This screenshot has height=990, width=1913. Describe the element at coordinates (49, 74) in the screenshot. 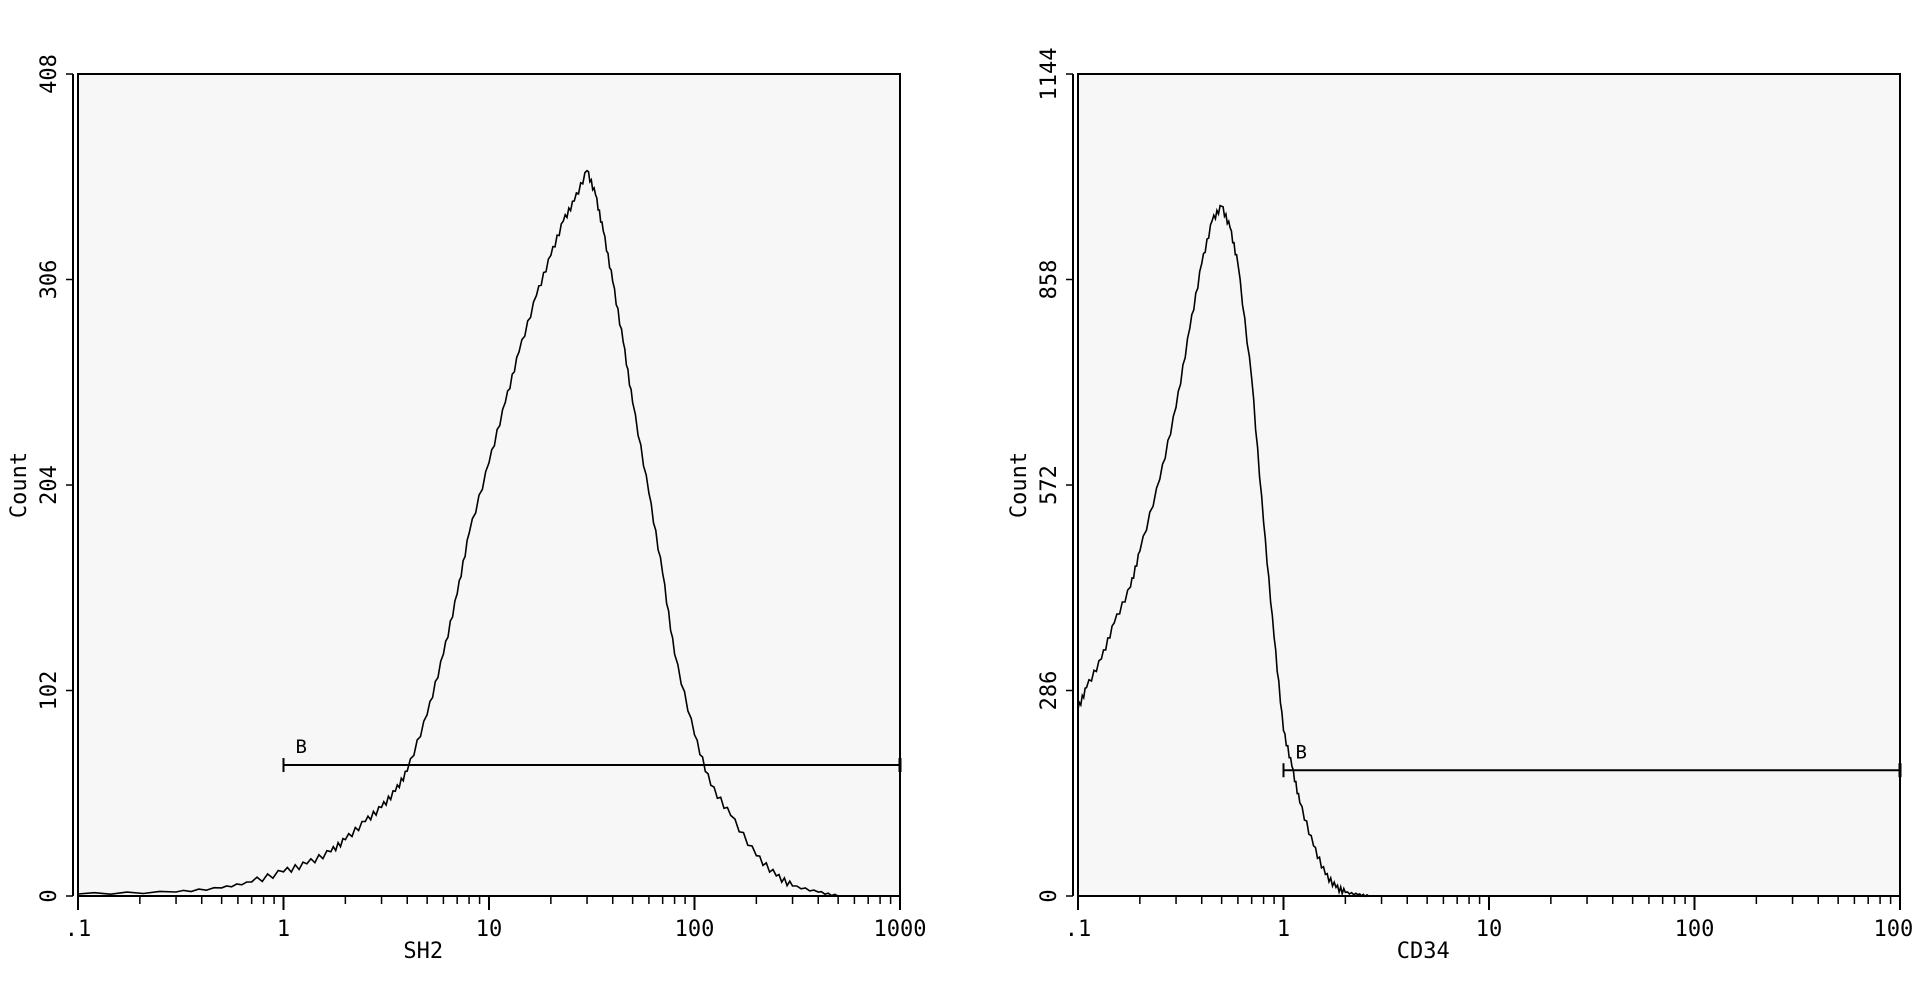

I see `y-tick-label-a: 408` at that location.